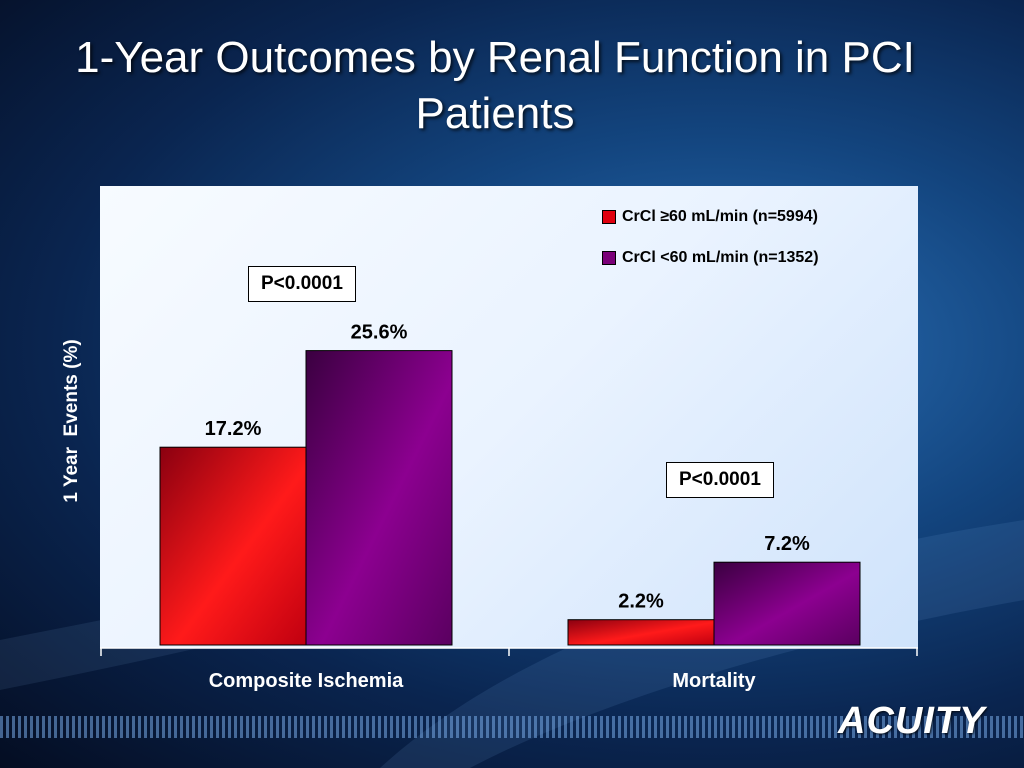 Image resolution: width=1024 pixels, height=768 pixels. I want to click on footer-stripe, so click(512, 727).